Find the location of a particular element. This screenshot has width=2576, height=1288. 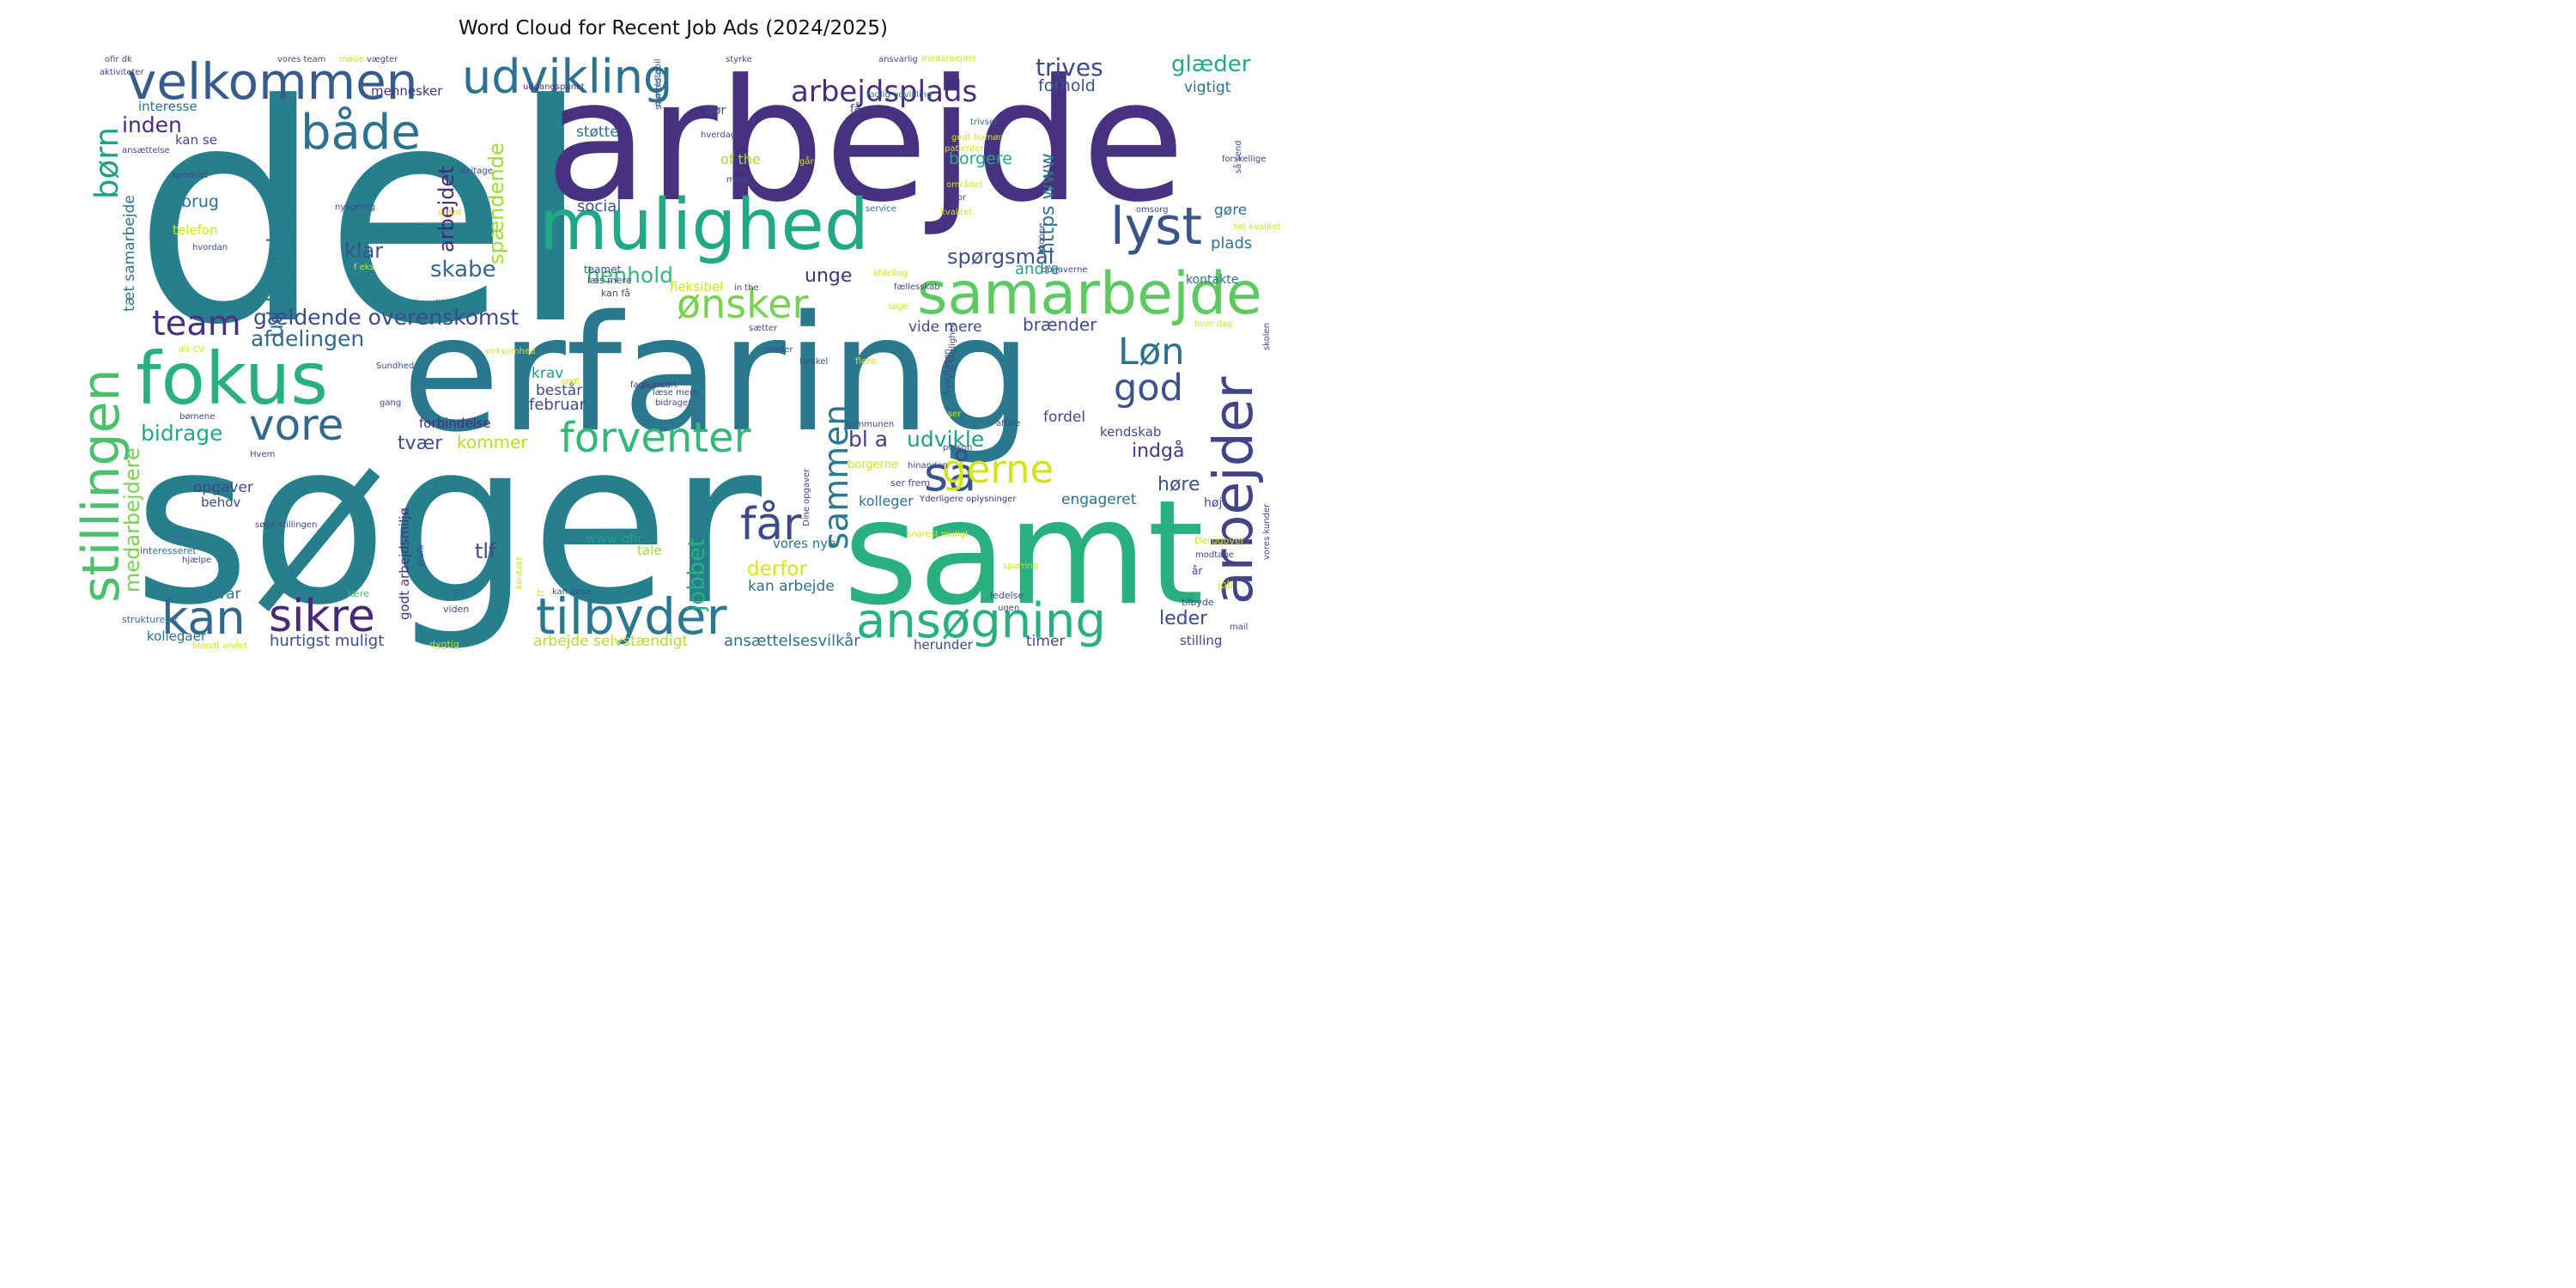

word-gerne: gerne is located at coordinates (998, 470).